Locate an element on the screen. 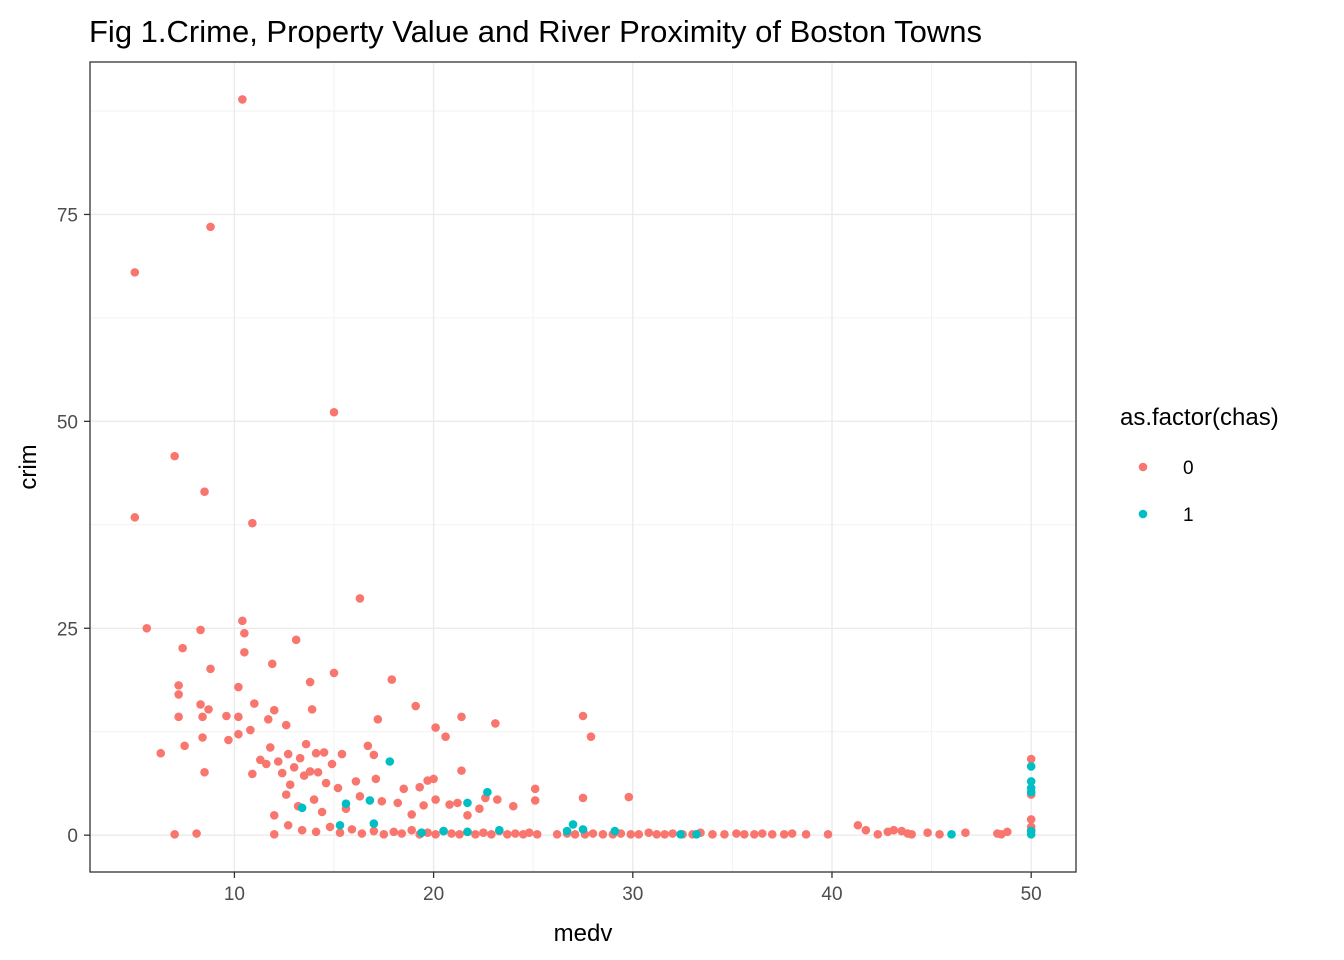  x-axis-title: medv is located at coordinates (583, 933).